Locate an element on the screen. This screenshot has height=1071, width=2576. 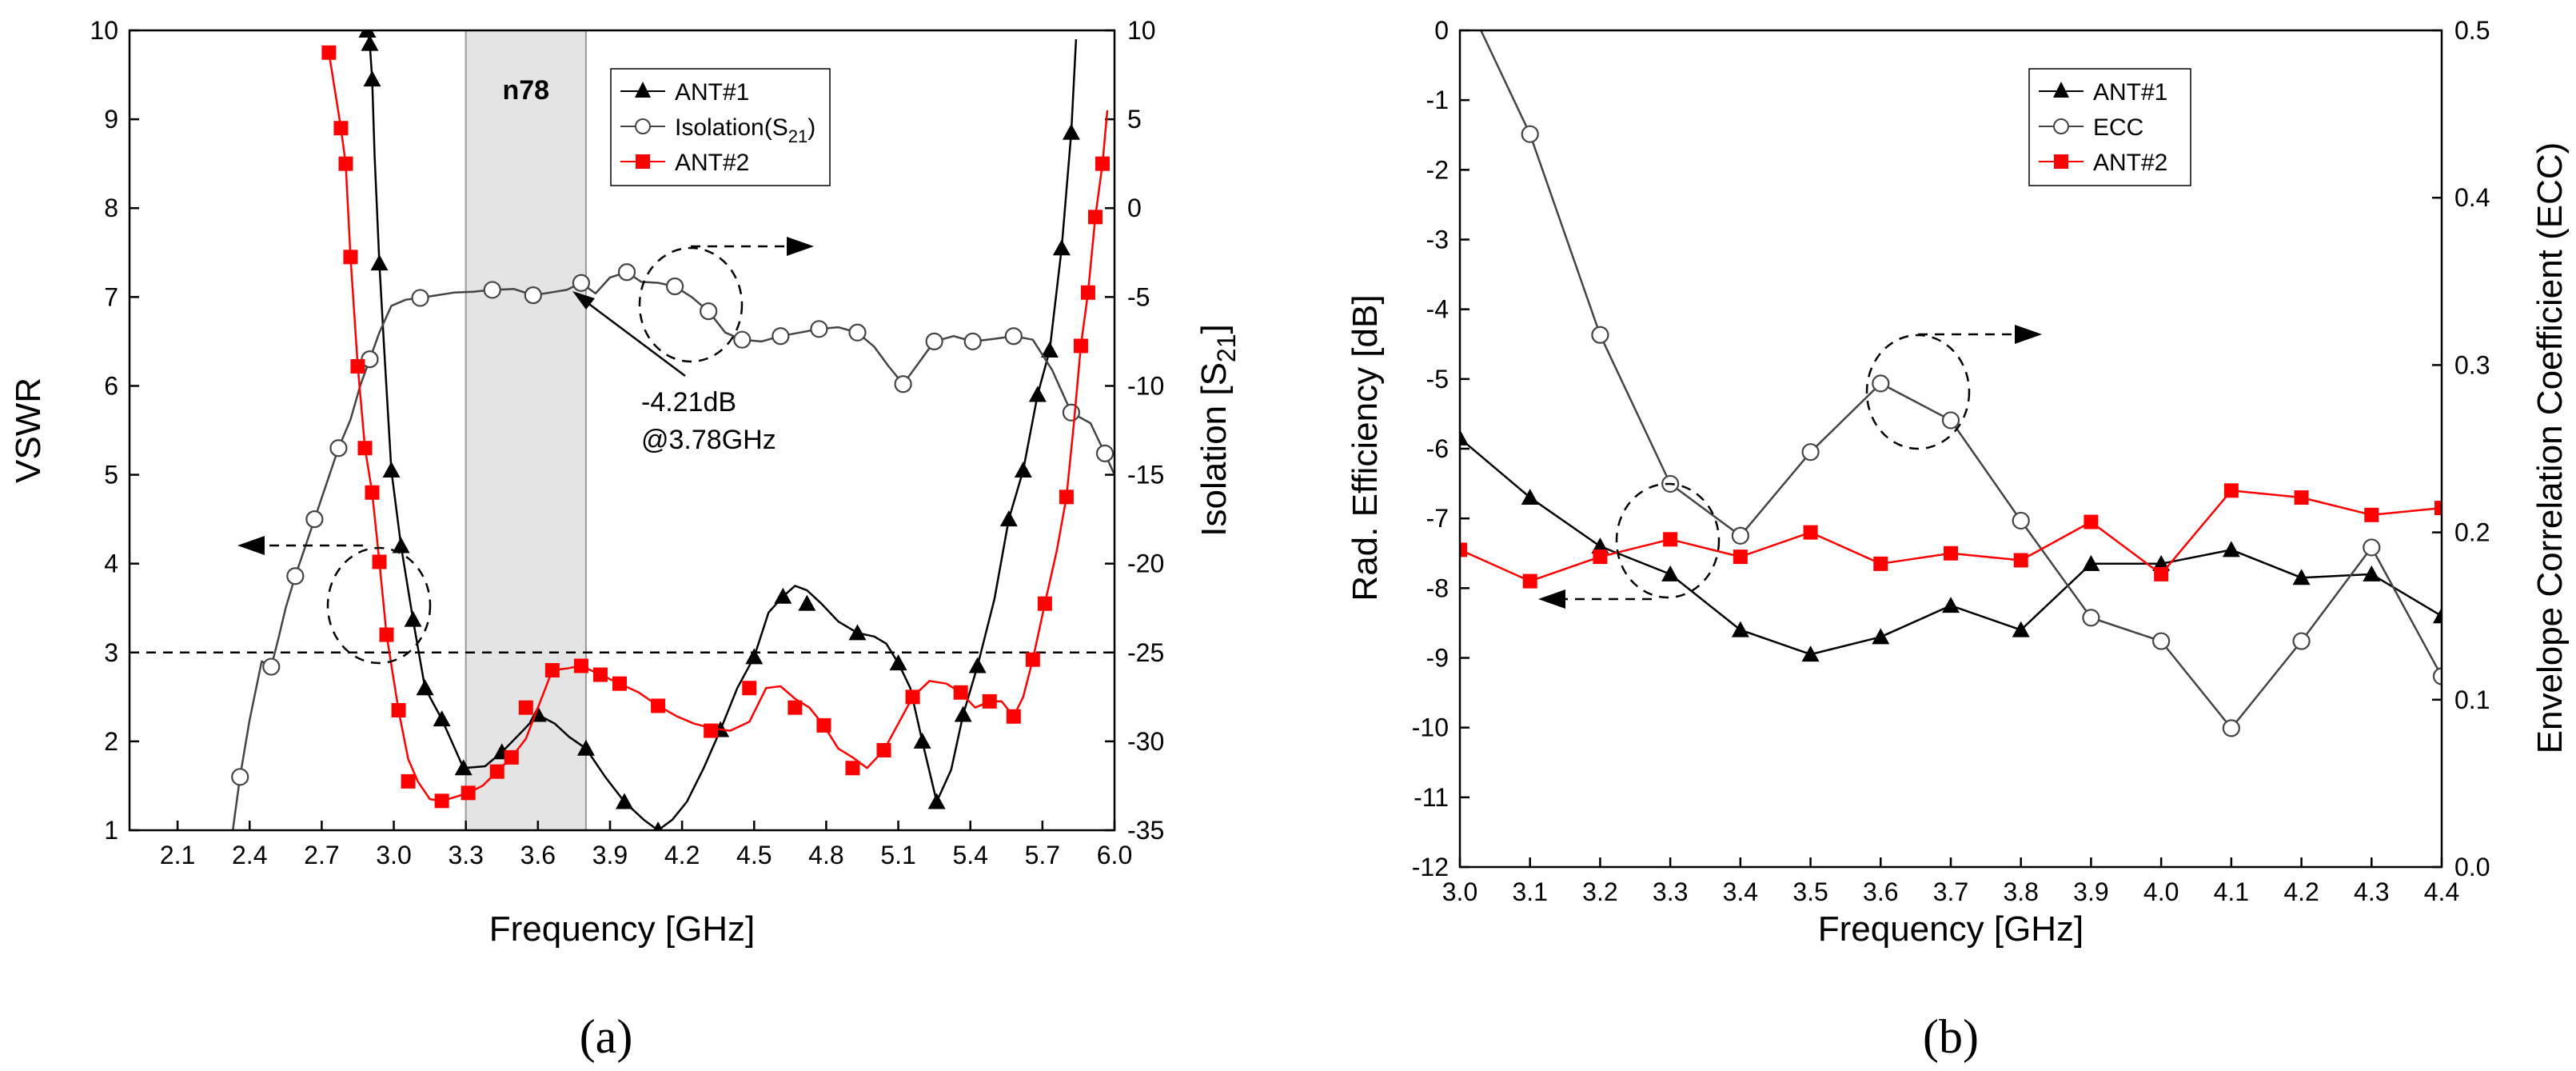
y-tick-label-left: -9 is located at coordinates (1437, 658).